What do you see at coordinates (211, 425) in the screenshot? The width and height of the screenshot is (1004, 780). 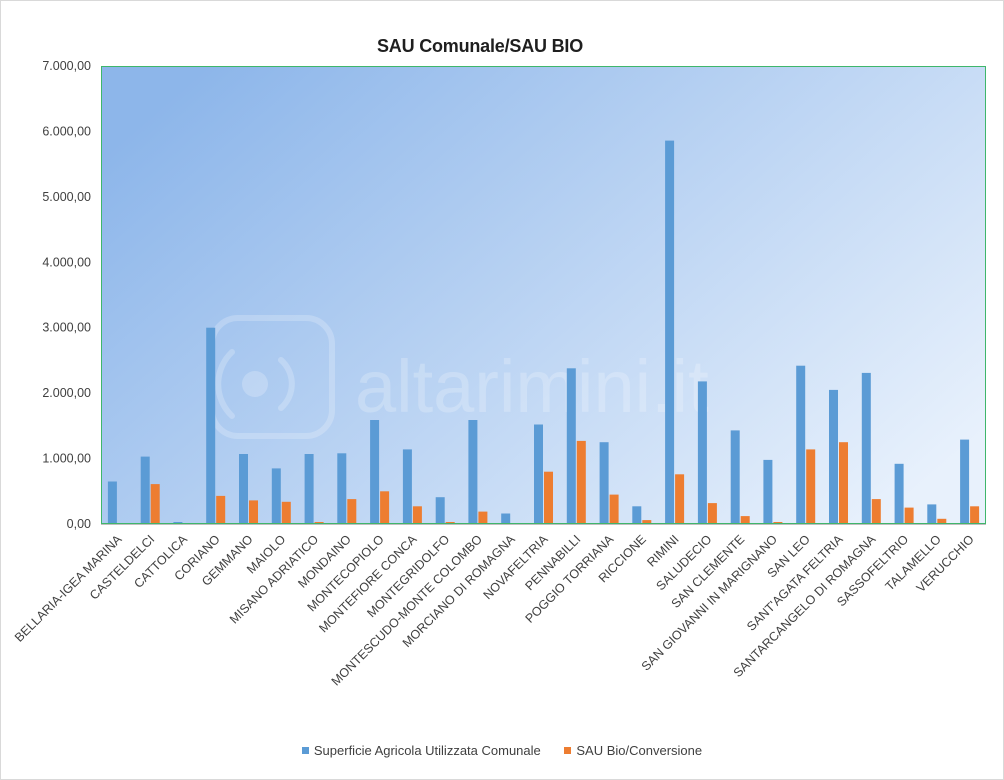 I see `bar-superficie-agricola-utilizzata-comunale-coriano` at bounding box center [211, 425].